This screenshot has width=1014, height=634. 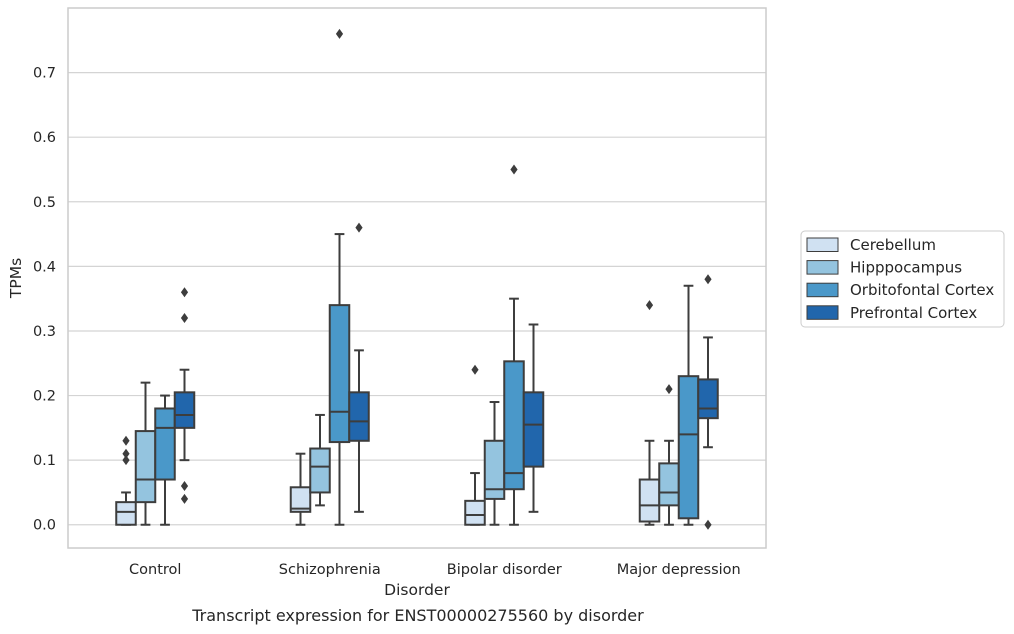 What do you see at coordinates (922, 290) in the screenshot?
I see `legend-label: Orbitofontal Cortex` at bounding box center [922, 290].